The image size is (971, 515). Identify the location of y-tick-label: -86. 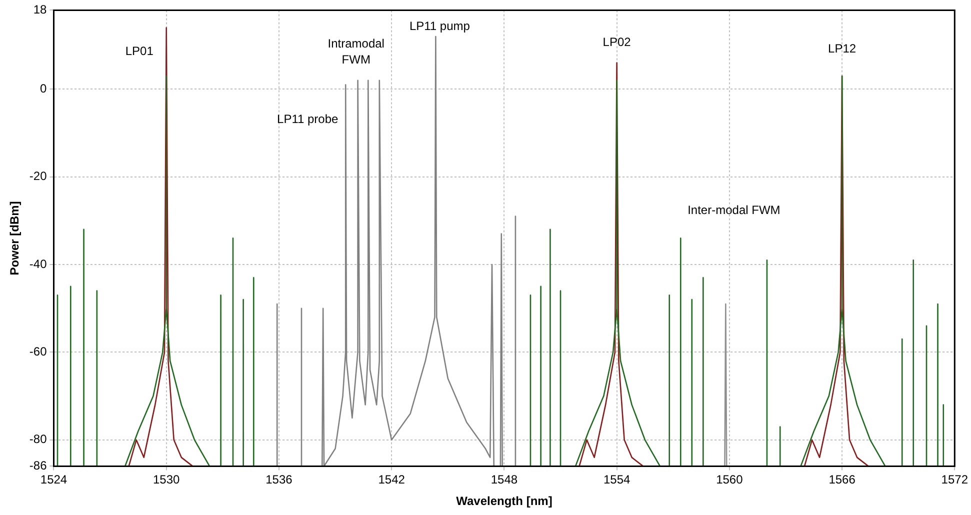
(38, 465).